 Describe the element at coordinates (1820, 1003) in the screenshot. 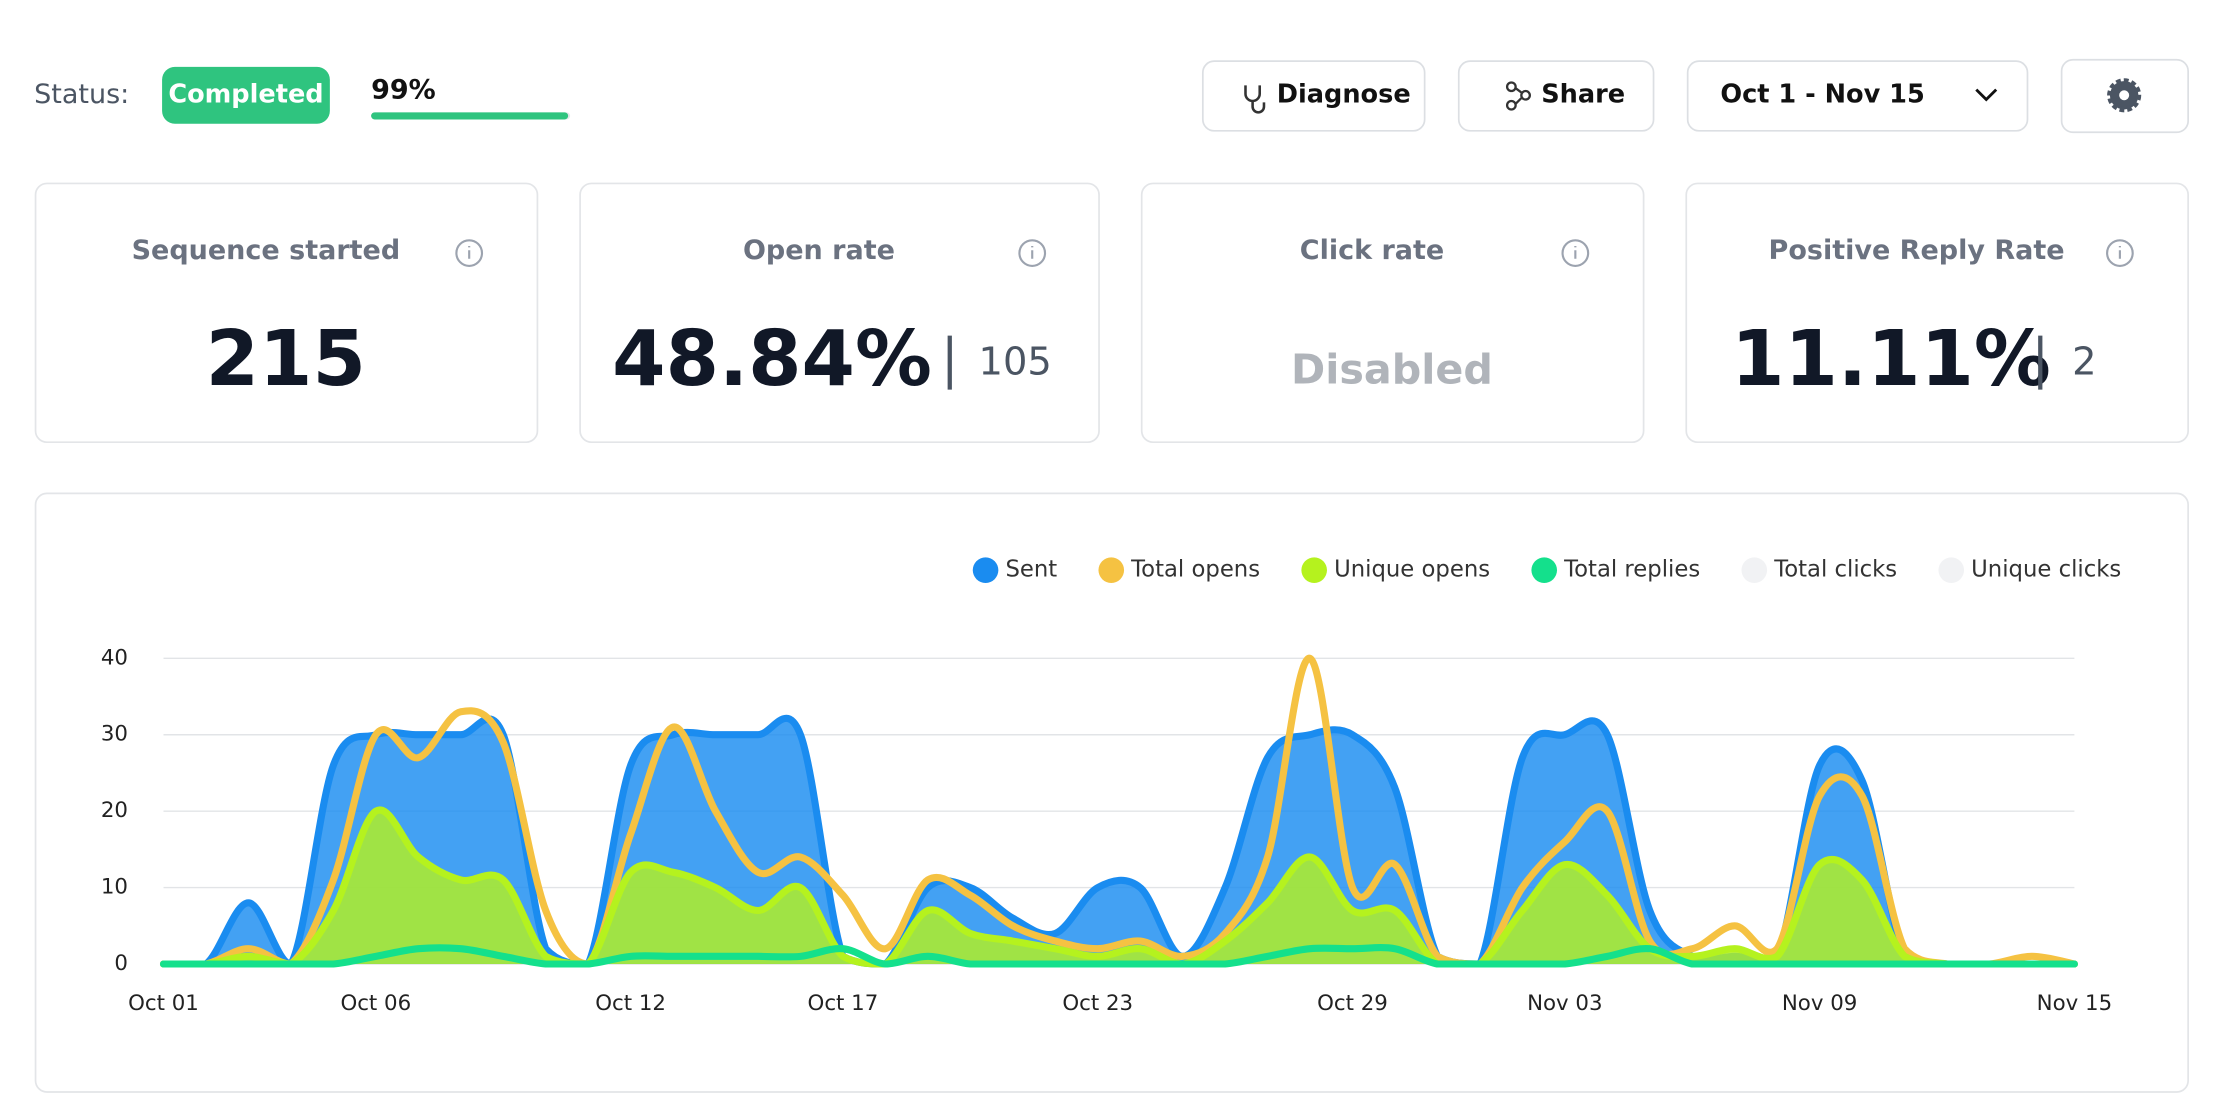

I see `x-tick-label: Nov 09` at that location.